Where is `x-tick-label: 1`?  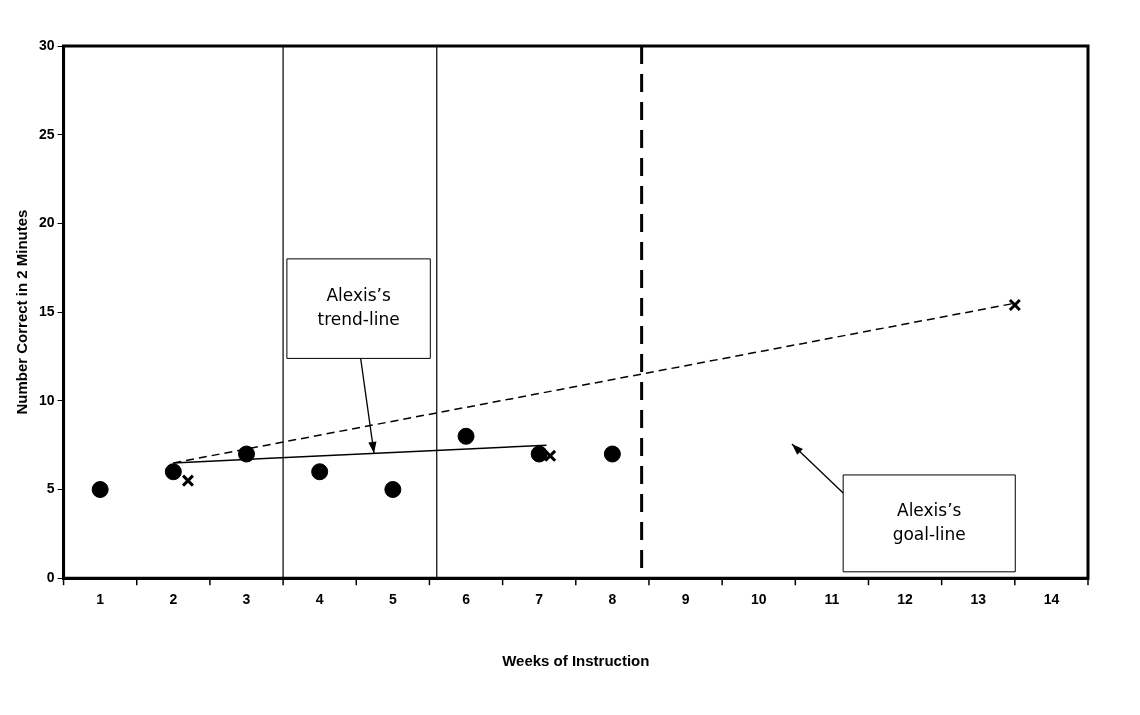 x-tick-label: 1 is located at coordinates (100, 599).